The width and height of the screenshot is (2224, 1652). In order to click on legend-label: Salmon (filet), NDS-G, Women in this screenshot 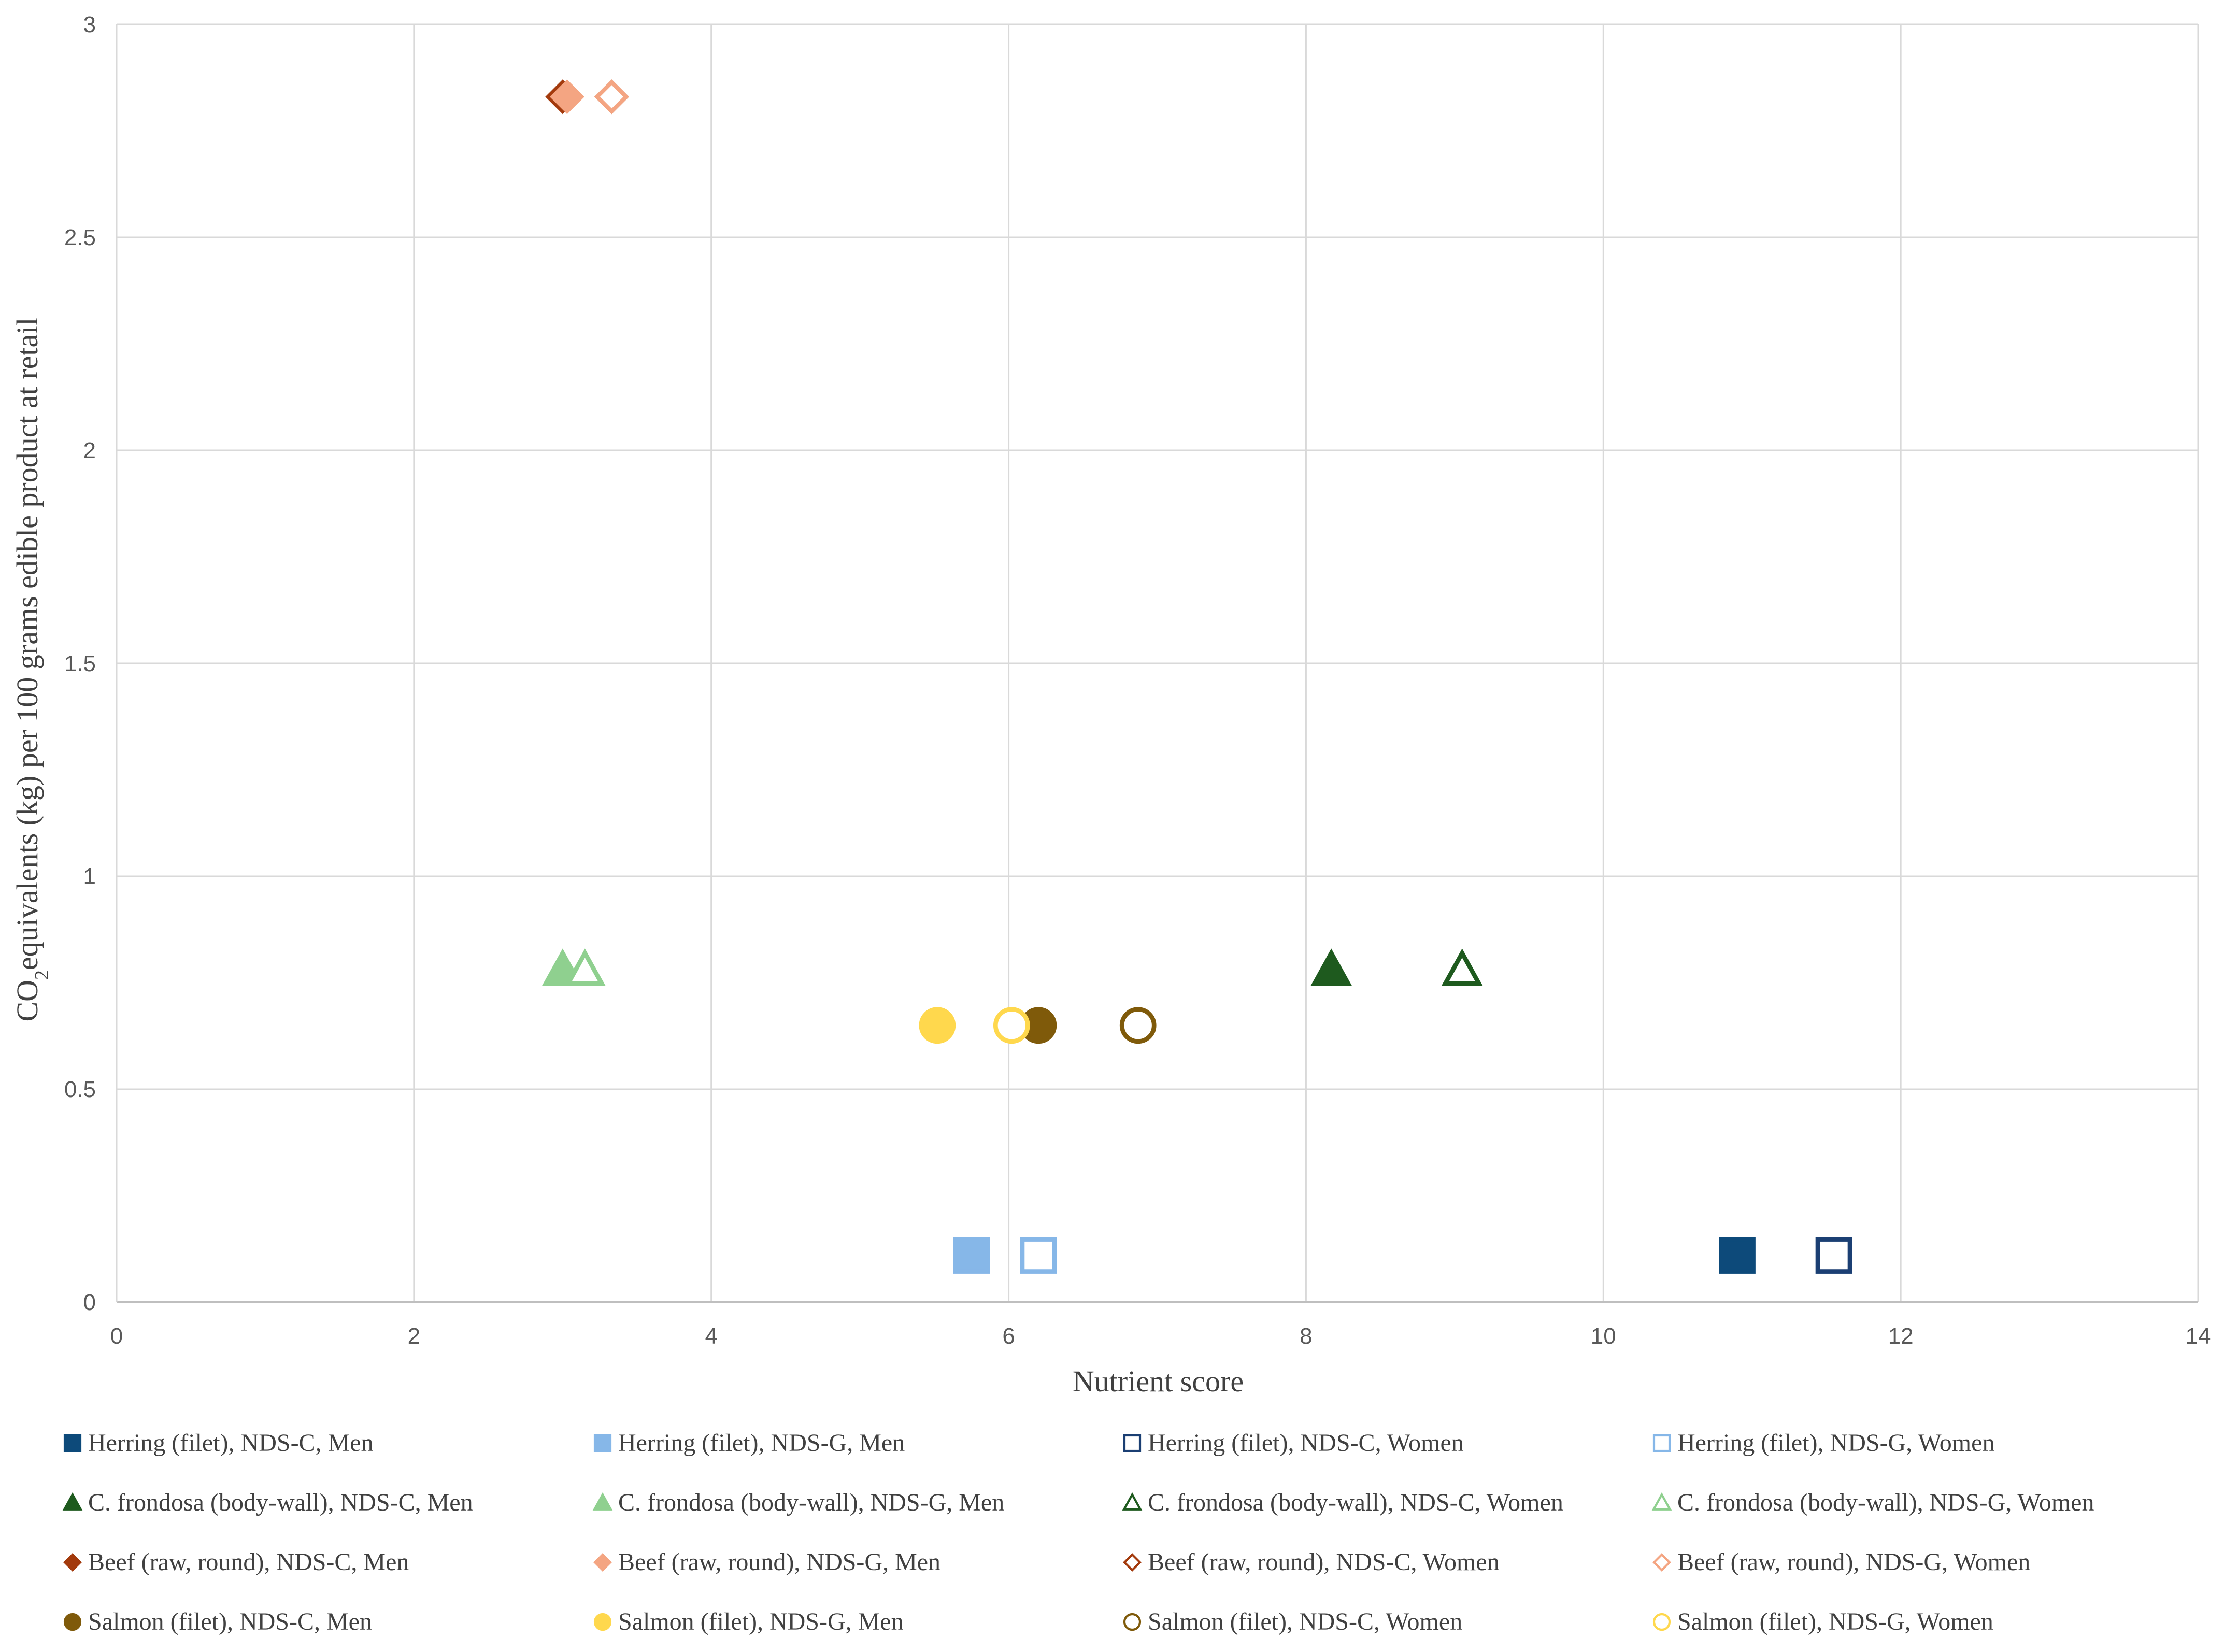, I will do `click(1835, 1621)`.